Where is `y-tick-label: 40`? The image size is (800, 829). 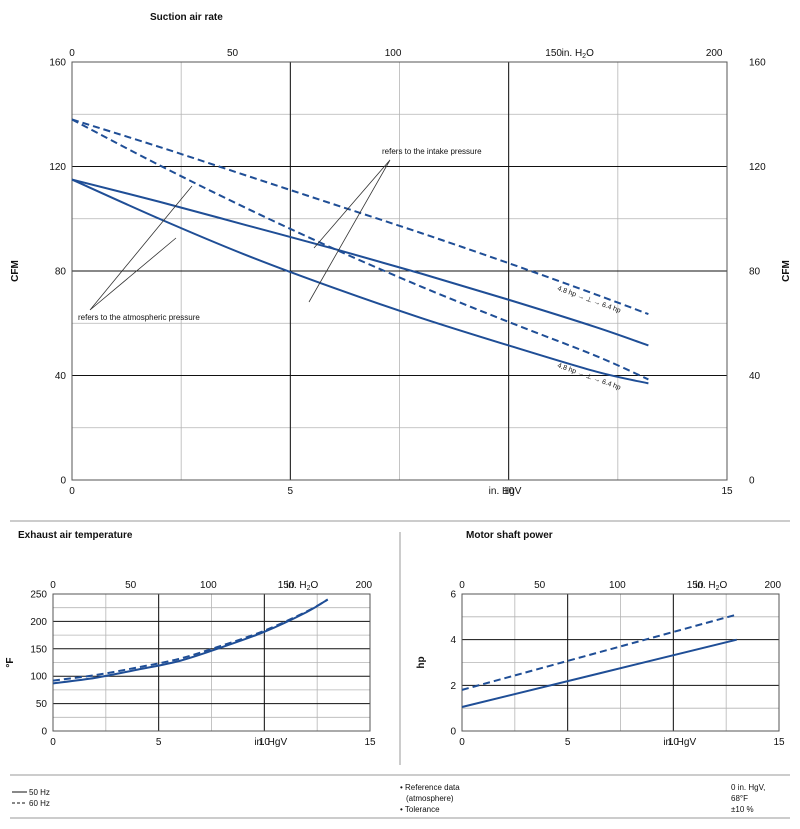
y-tick-label: 40 is located at coordinates (61, 376).